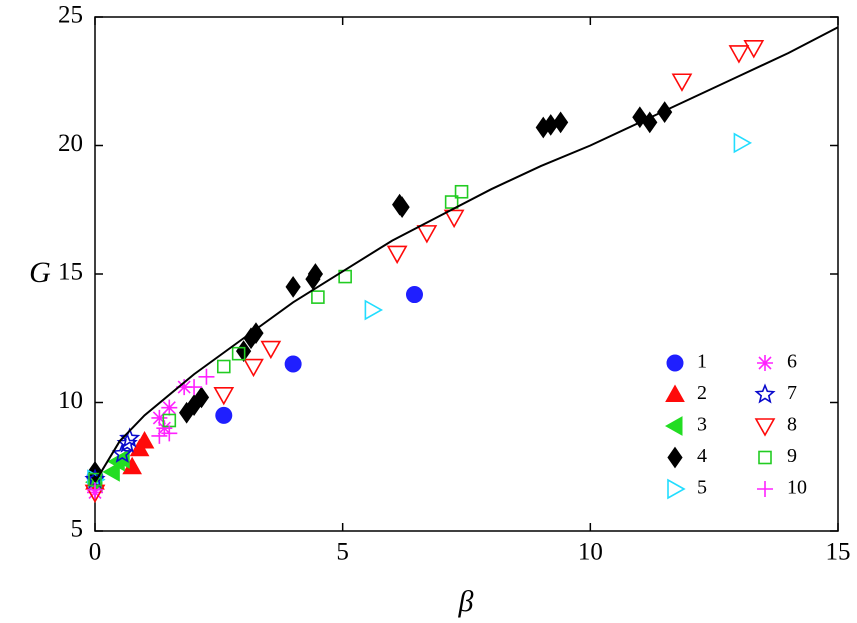  I want to click on x-tick-label: 10, so click(590, 552).